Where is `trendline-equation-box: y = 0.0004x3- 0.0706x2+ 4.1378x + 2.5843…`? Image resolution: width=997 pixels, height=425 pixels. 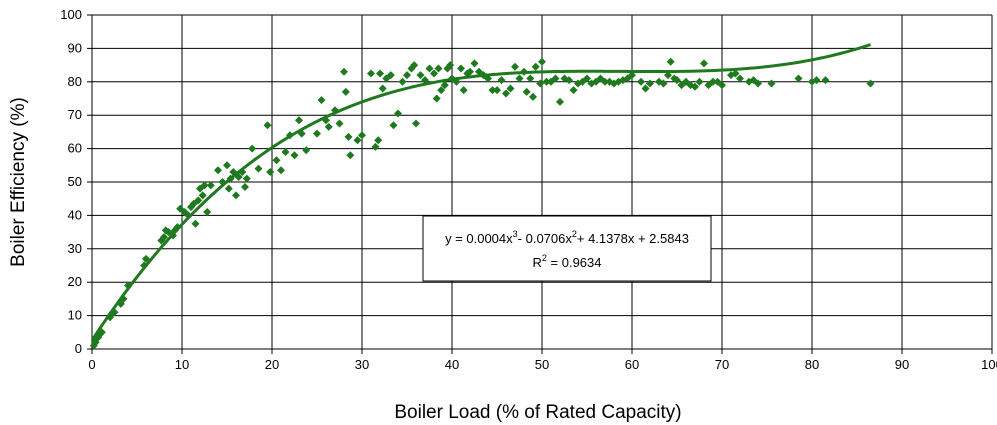 trendline-equation-box: y = 0.0004x3- 0.0706x2+ 4.1378x + 2.5843… is located at coordinates (567, 248).